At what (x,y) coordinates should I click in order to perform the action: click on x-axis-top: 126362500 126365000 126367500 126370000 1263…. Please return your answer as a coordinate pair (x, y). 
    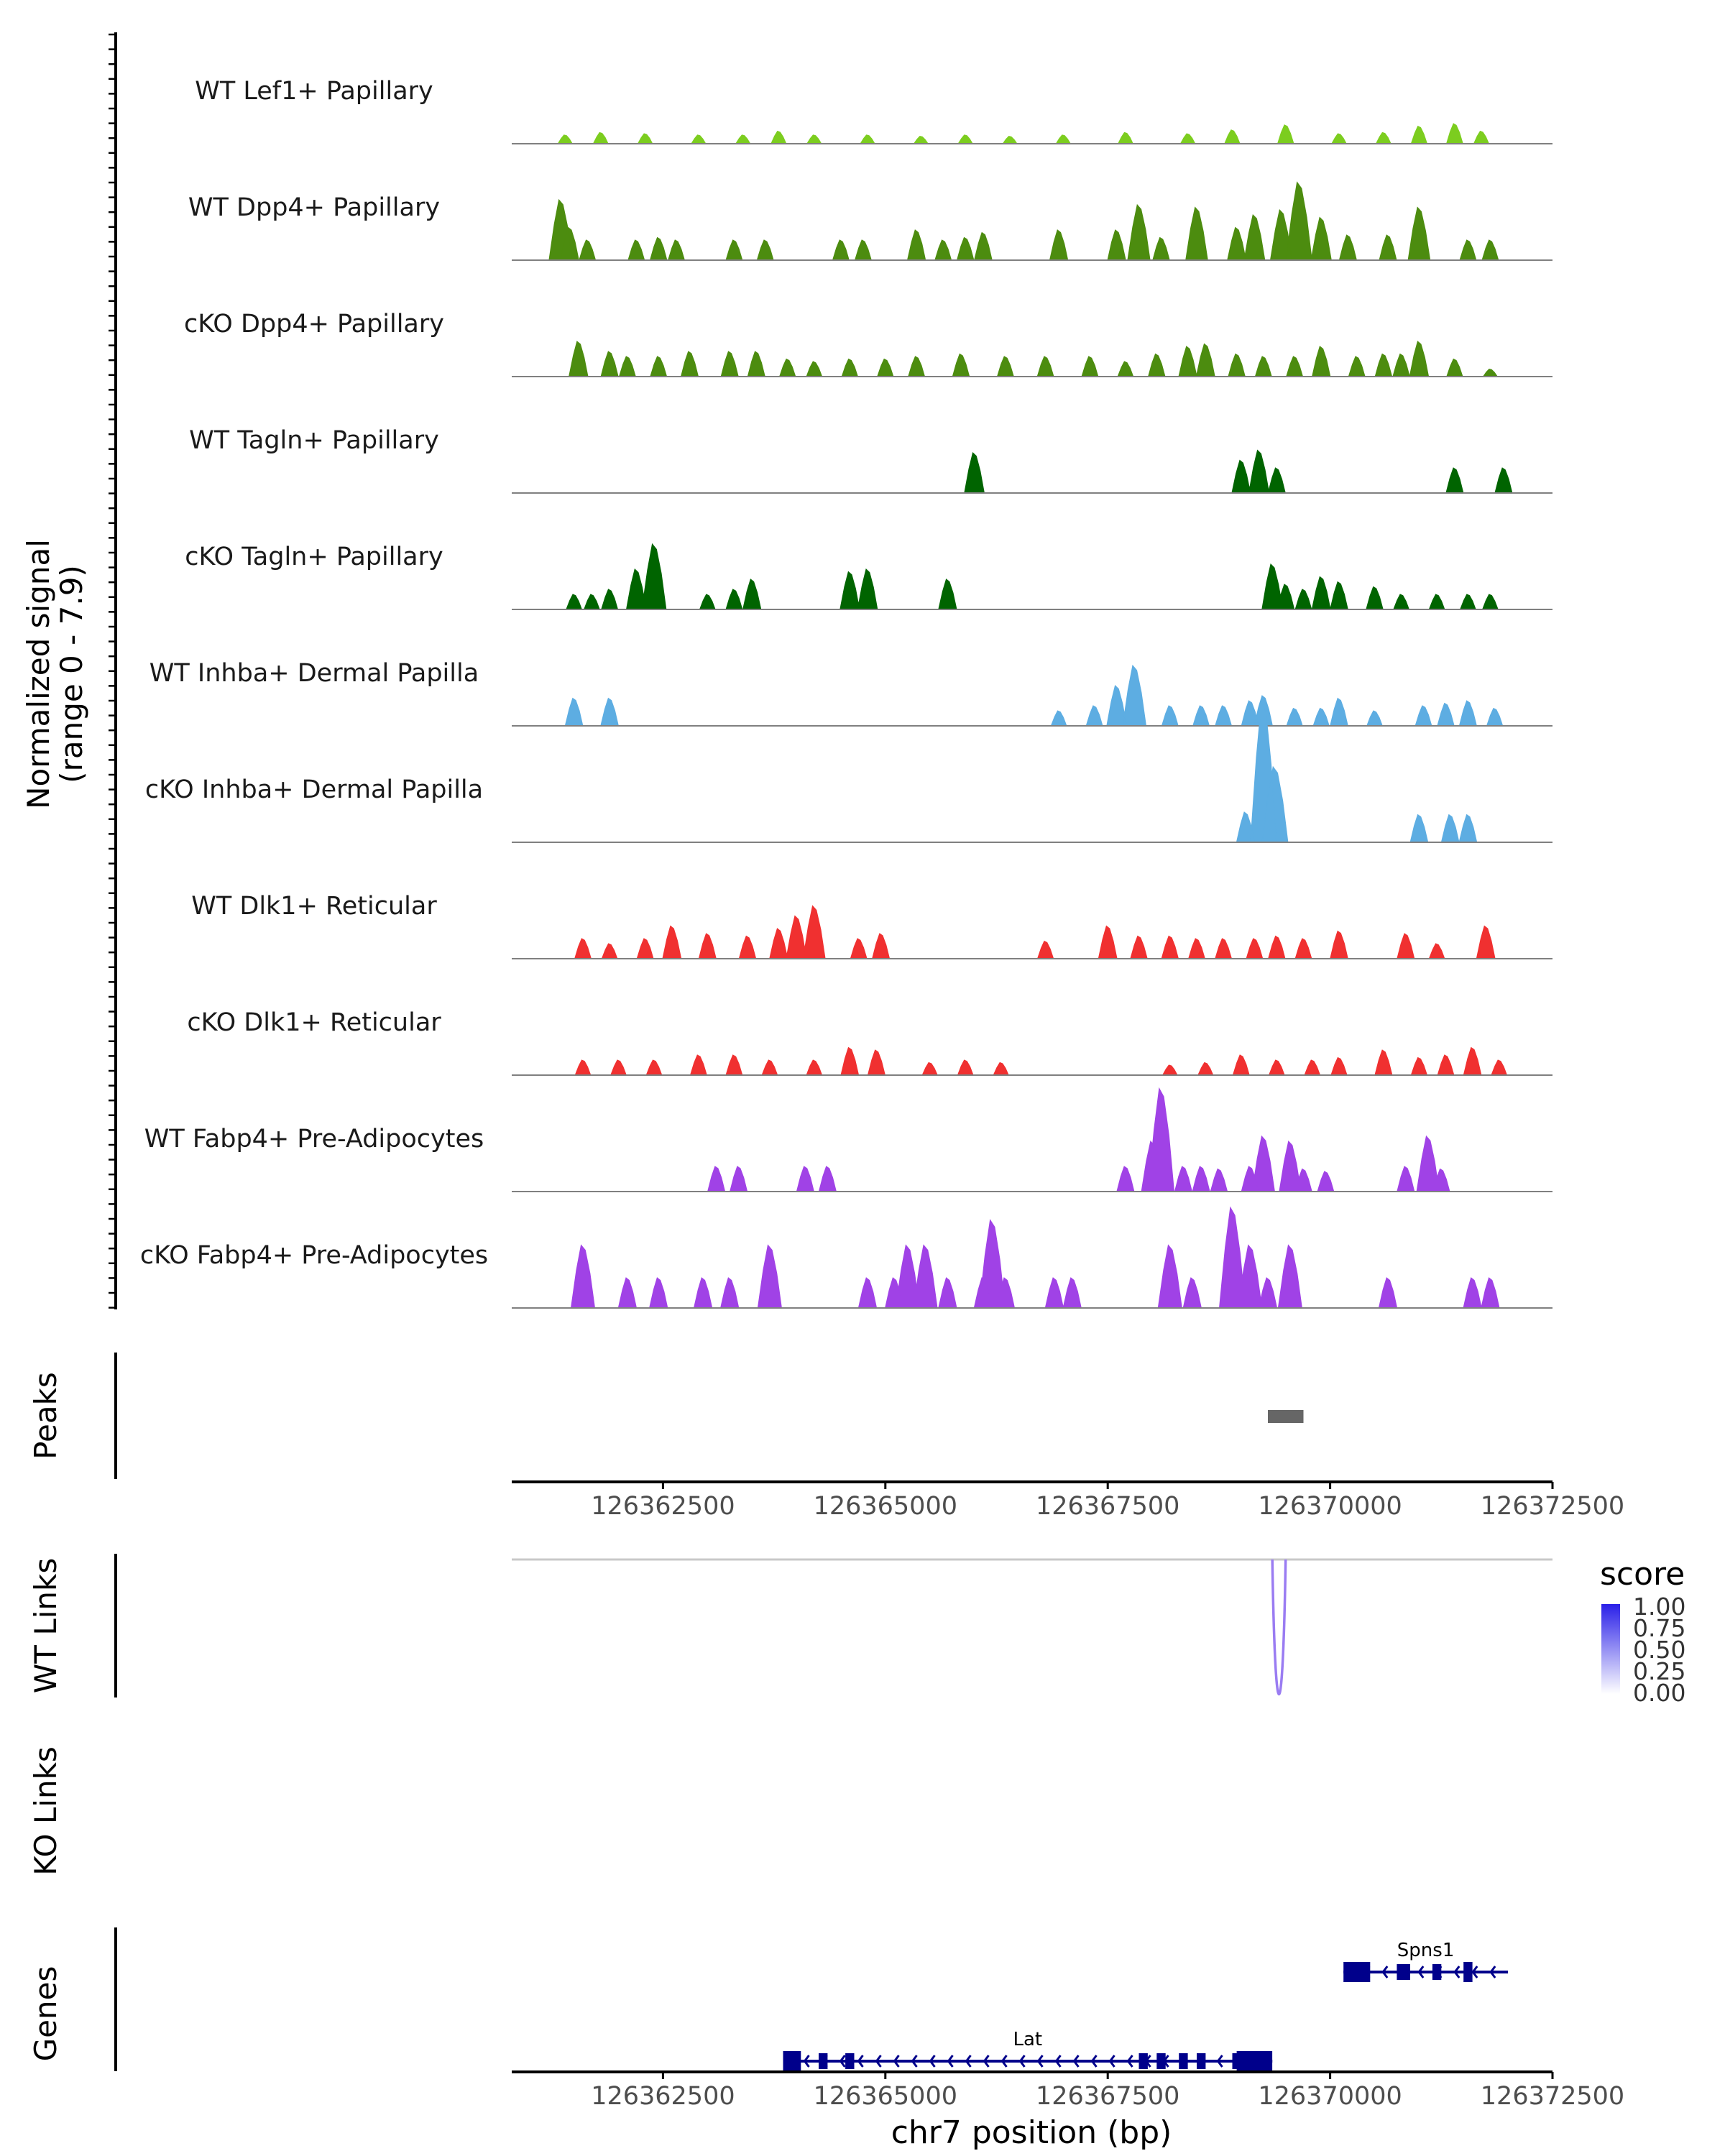
    Looking at the image, I should click on (1068, 1500).